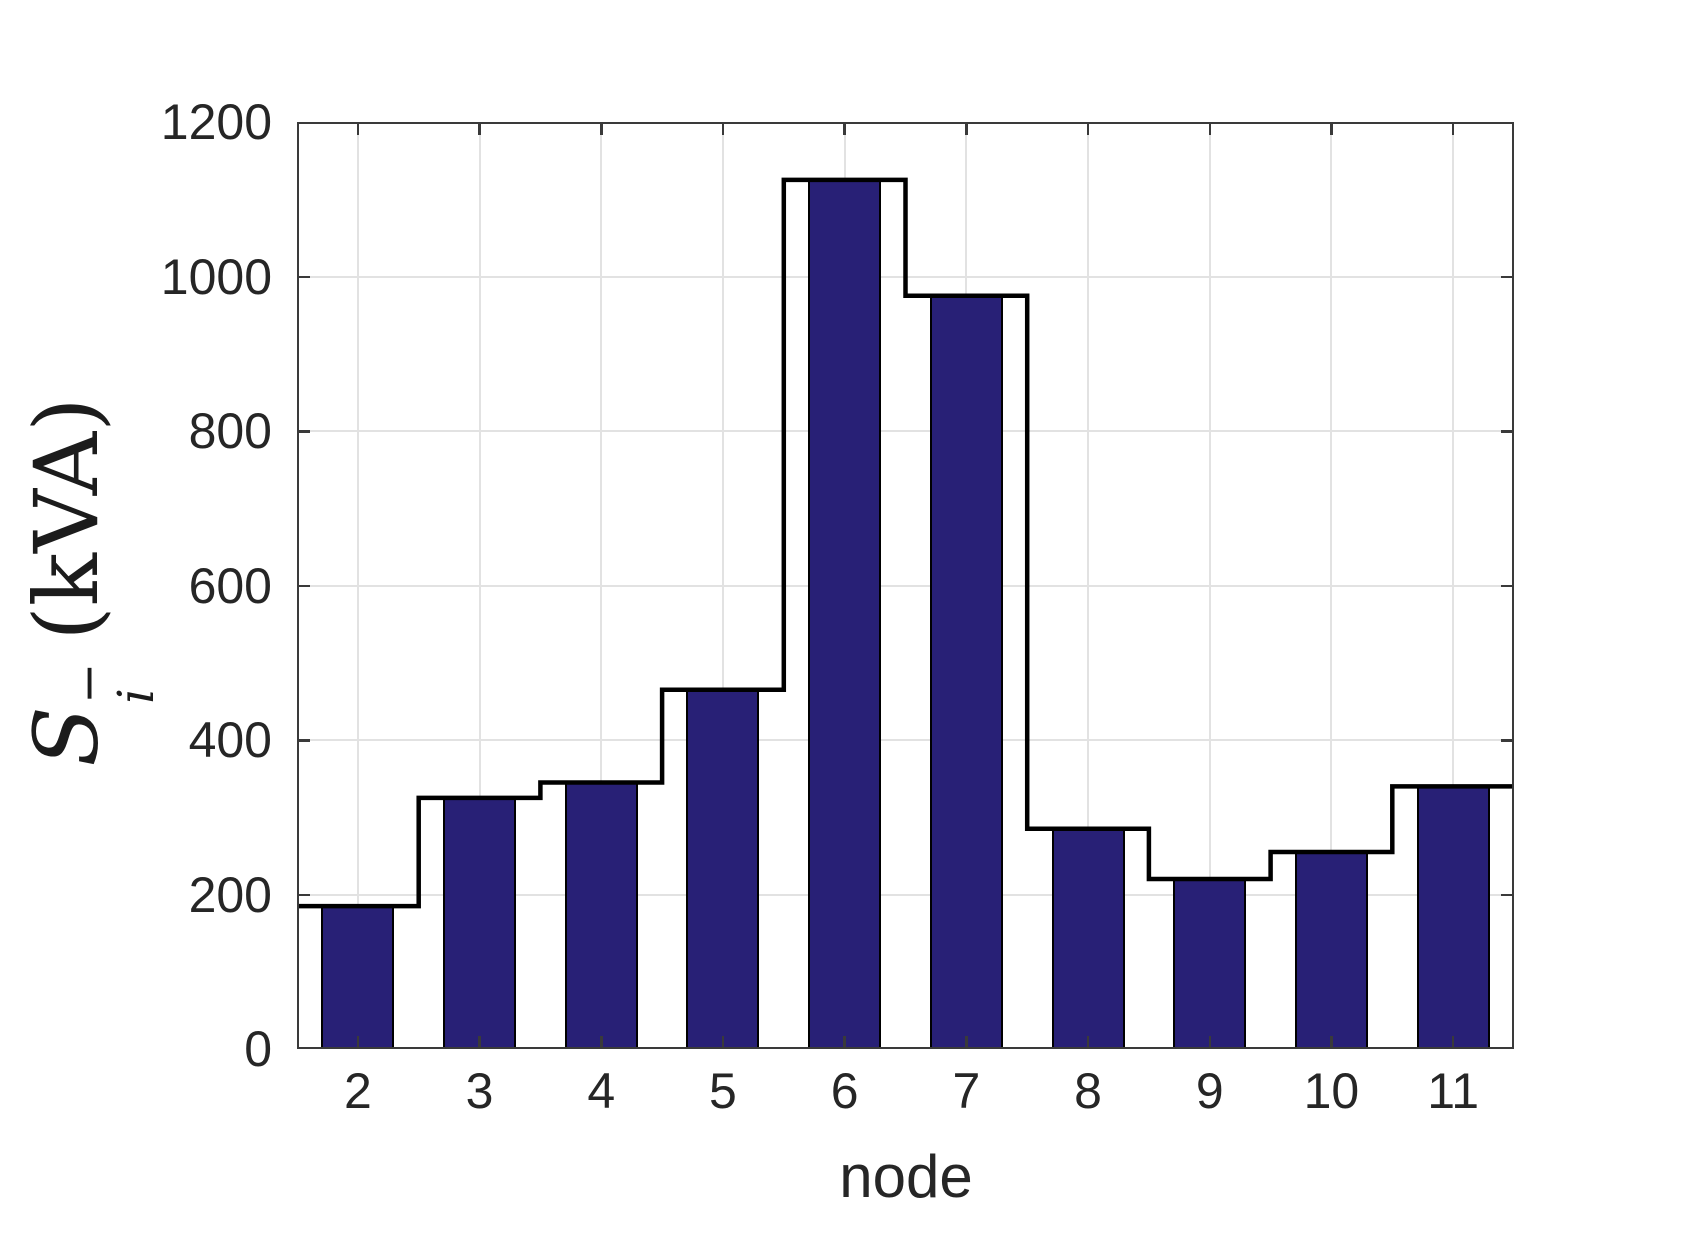  What do you see at coordinates (230, 740) in the screenshot?
I see `ytick-label-400: 400` at bounding box center [230, 740].